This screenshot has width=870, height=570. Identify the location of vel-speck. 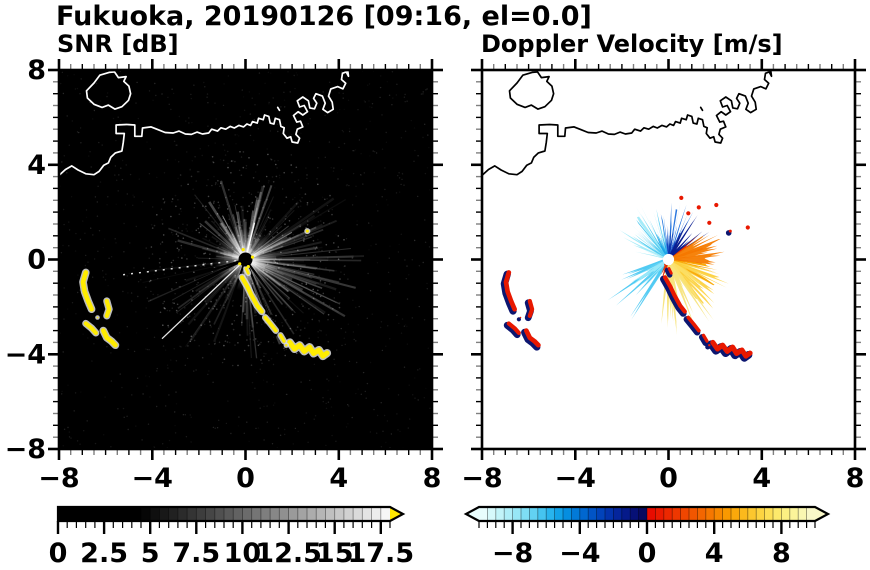
(747, 227).